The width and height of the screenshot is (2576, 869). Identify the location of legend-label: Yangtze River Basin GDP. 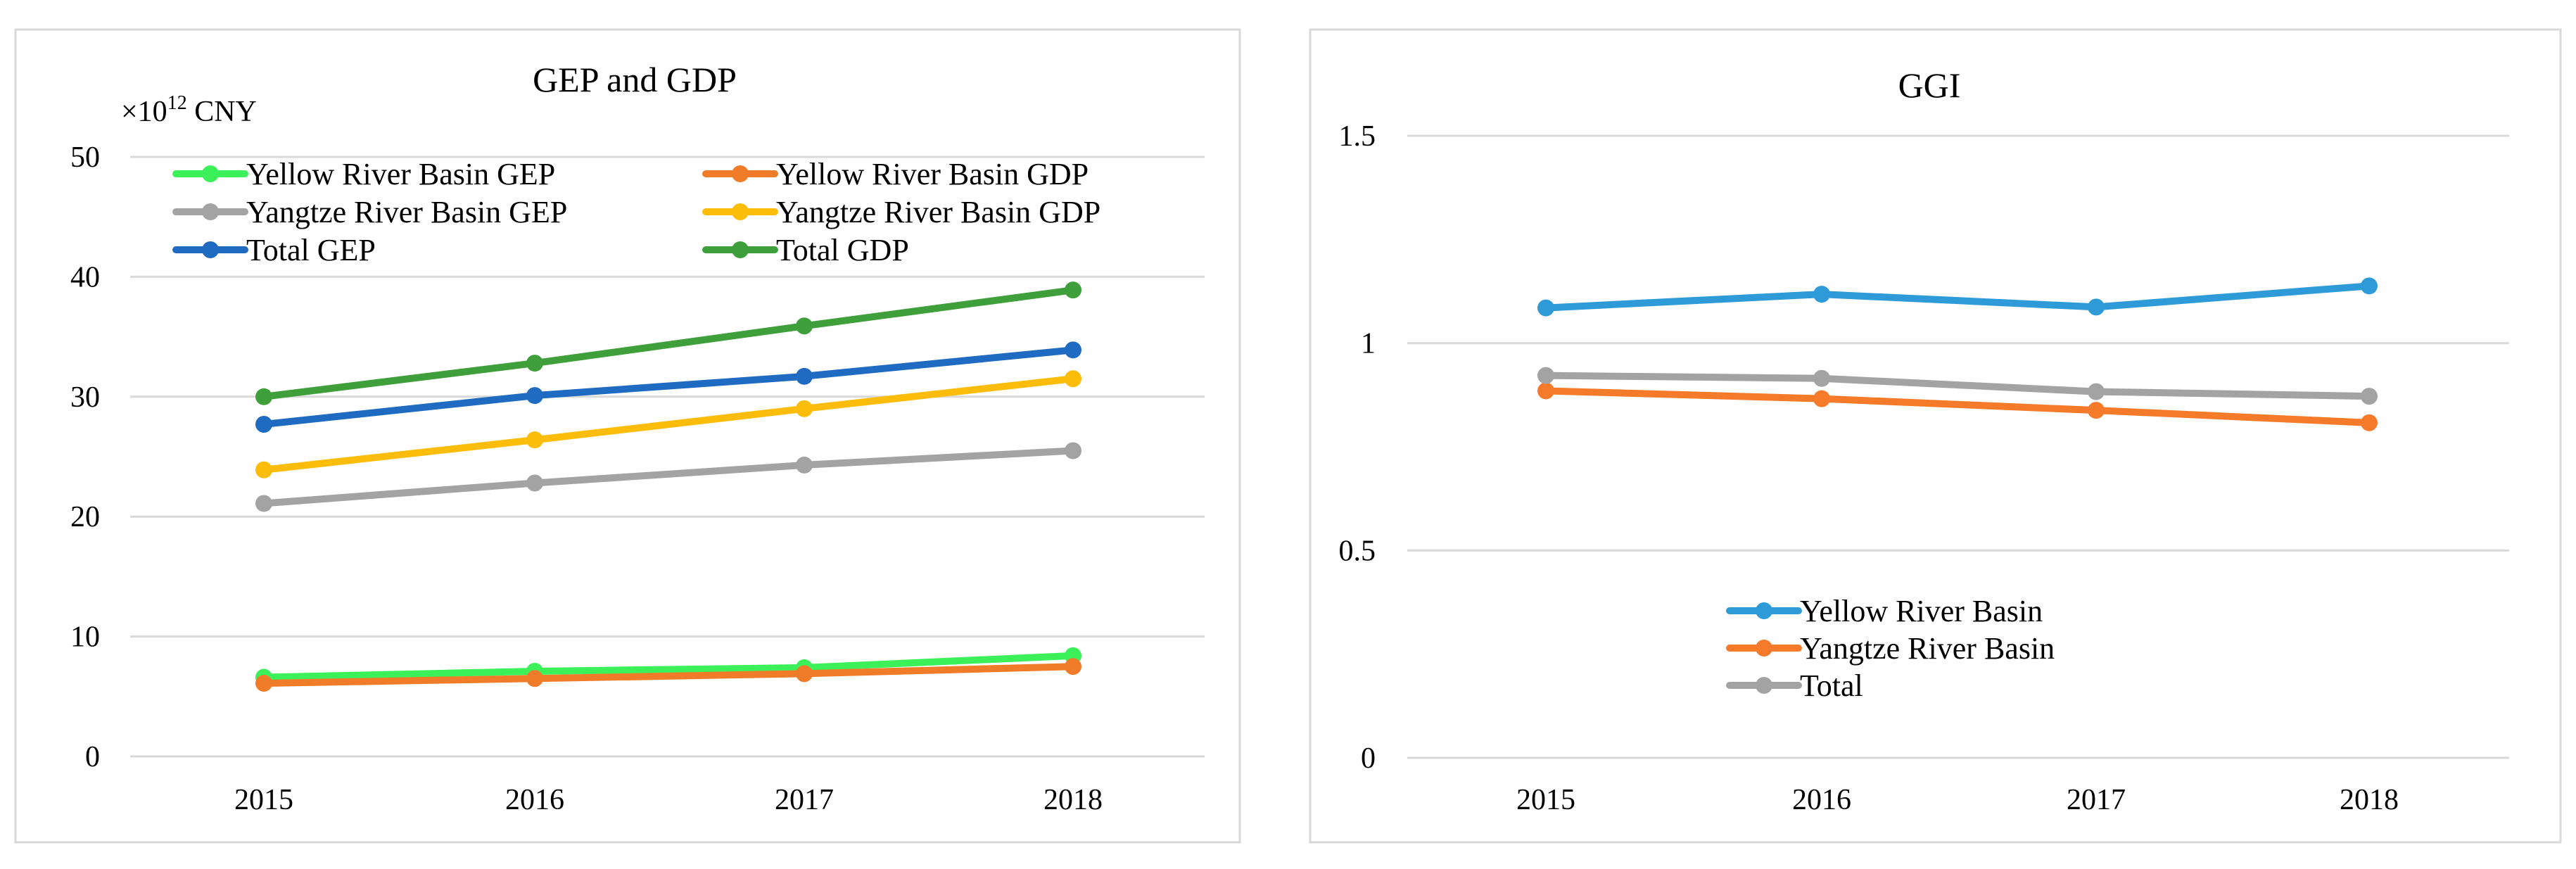
(938, 212).